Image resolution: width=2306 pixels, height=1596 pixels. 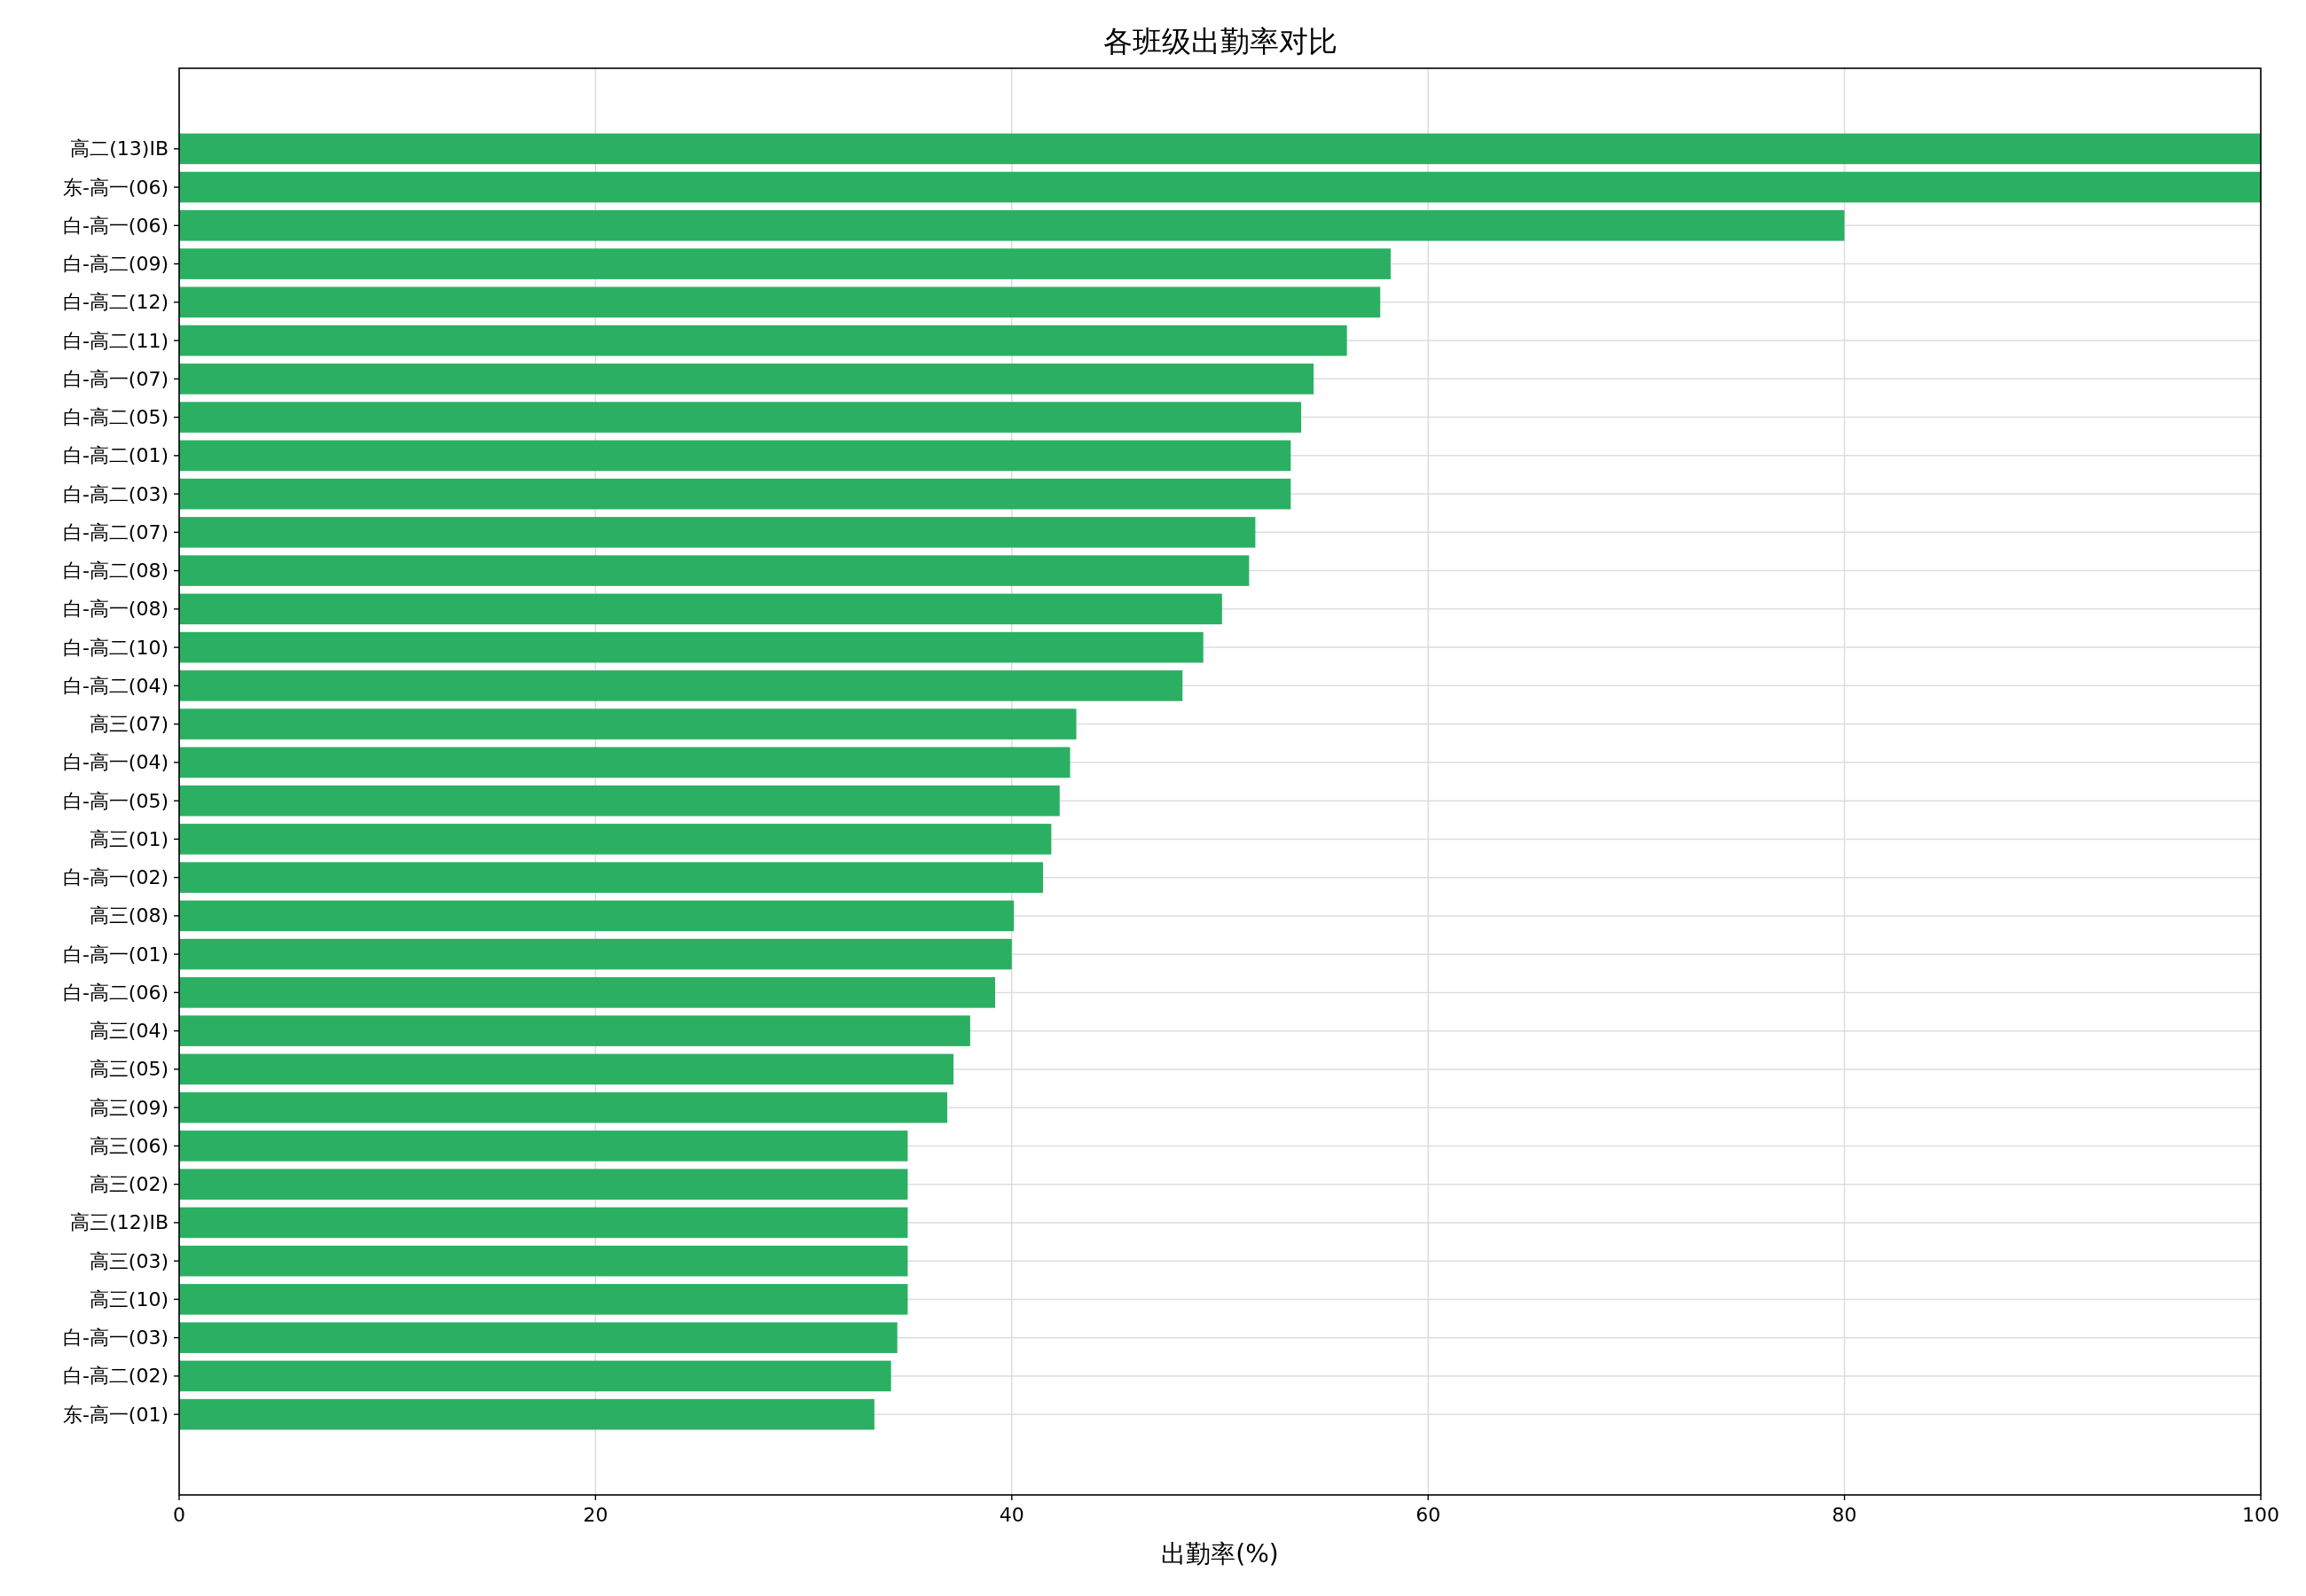 What do you see at coordinates (115, 1377) in the screenshot?
I see `y-tick-label: 白-高二(02)` at bounding box center [115, 1377].